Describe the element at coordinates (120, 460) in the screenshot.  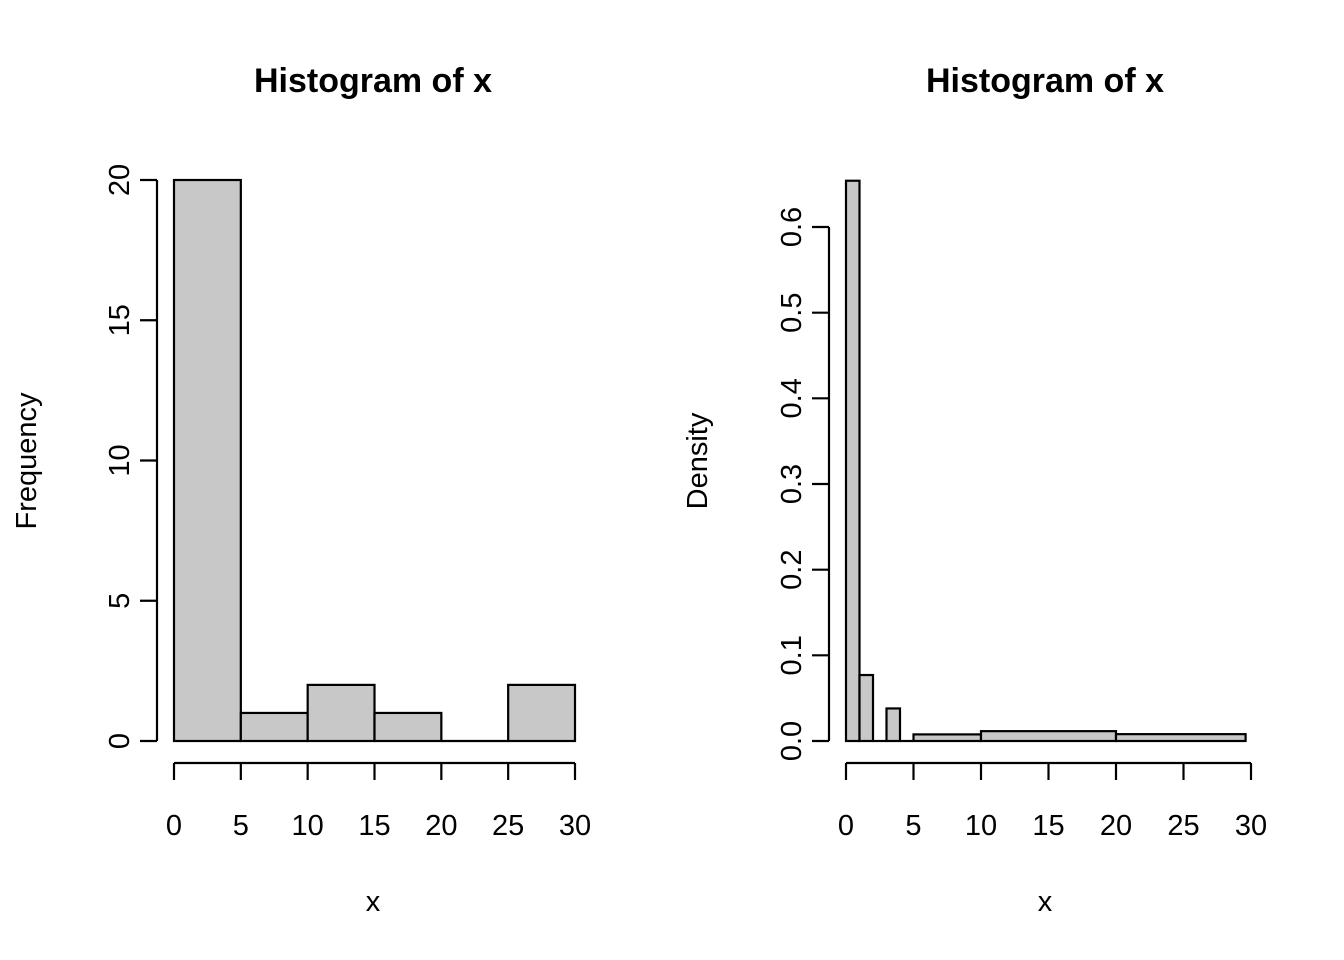
I see `y-tick-label: 10` at that location.